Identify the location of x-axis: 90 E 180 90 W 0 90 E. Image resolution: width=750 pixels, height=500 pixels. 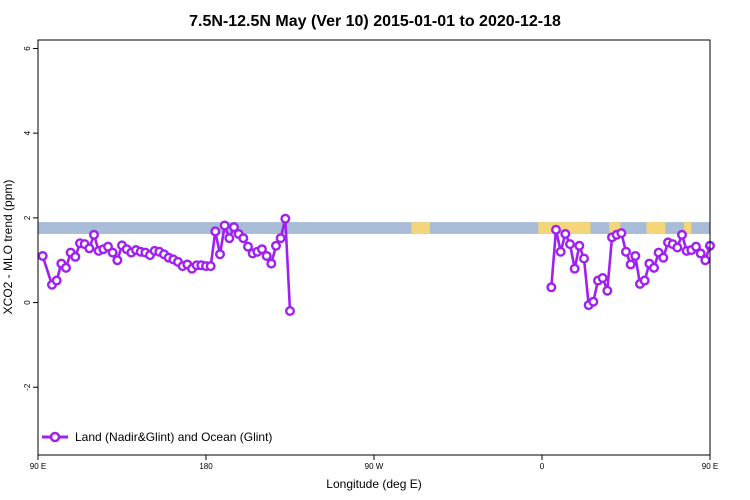
(374, 463).